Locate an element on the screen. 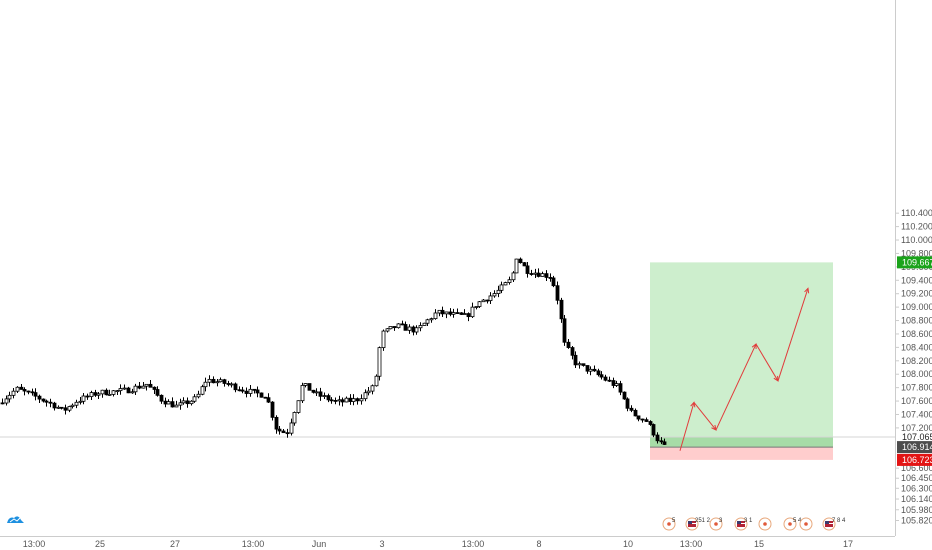 The height and width of the screenshot is (550, 932). price-tick-label: 107.600 is located at coordinates (916, 401).